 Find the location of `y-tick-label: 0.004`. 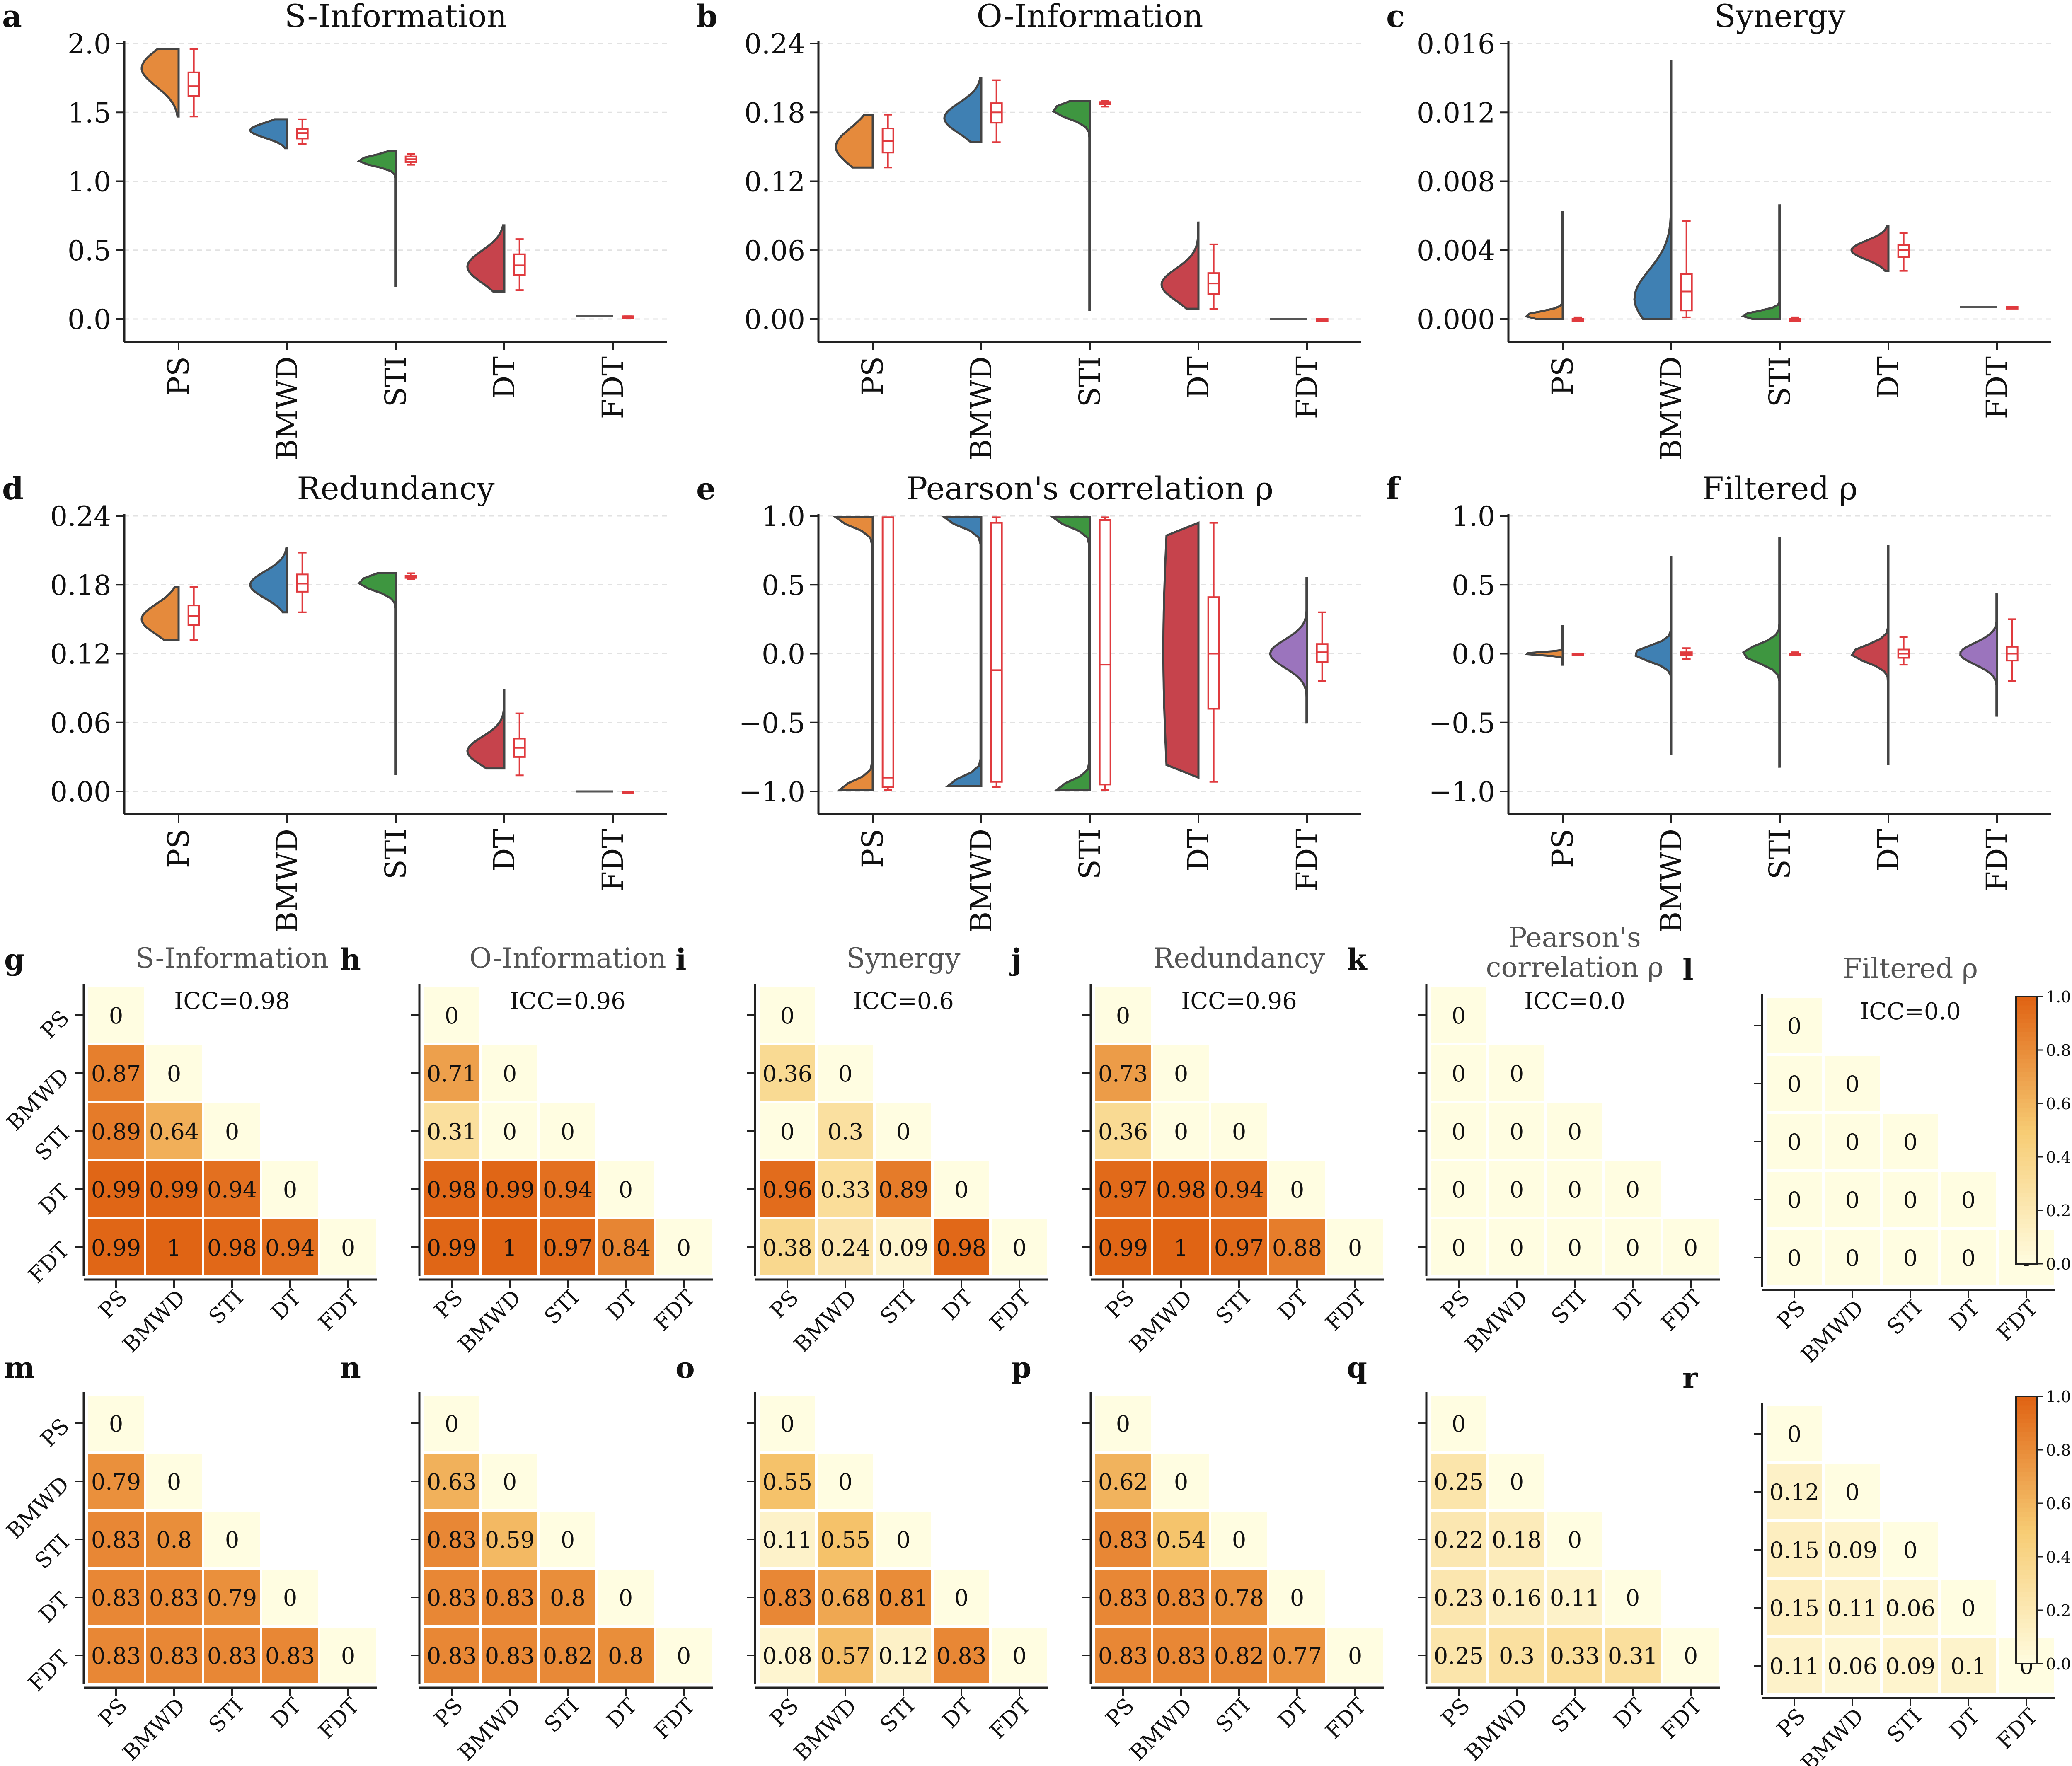

y-tick-label: 0.004 is located at coordinates (1456, 251).